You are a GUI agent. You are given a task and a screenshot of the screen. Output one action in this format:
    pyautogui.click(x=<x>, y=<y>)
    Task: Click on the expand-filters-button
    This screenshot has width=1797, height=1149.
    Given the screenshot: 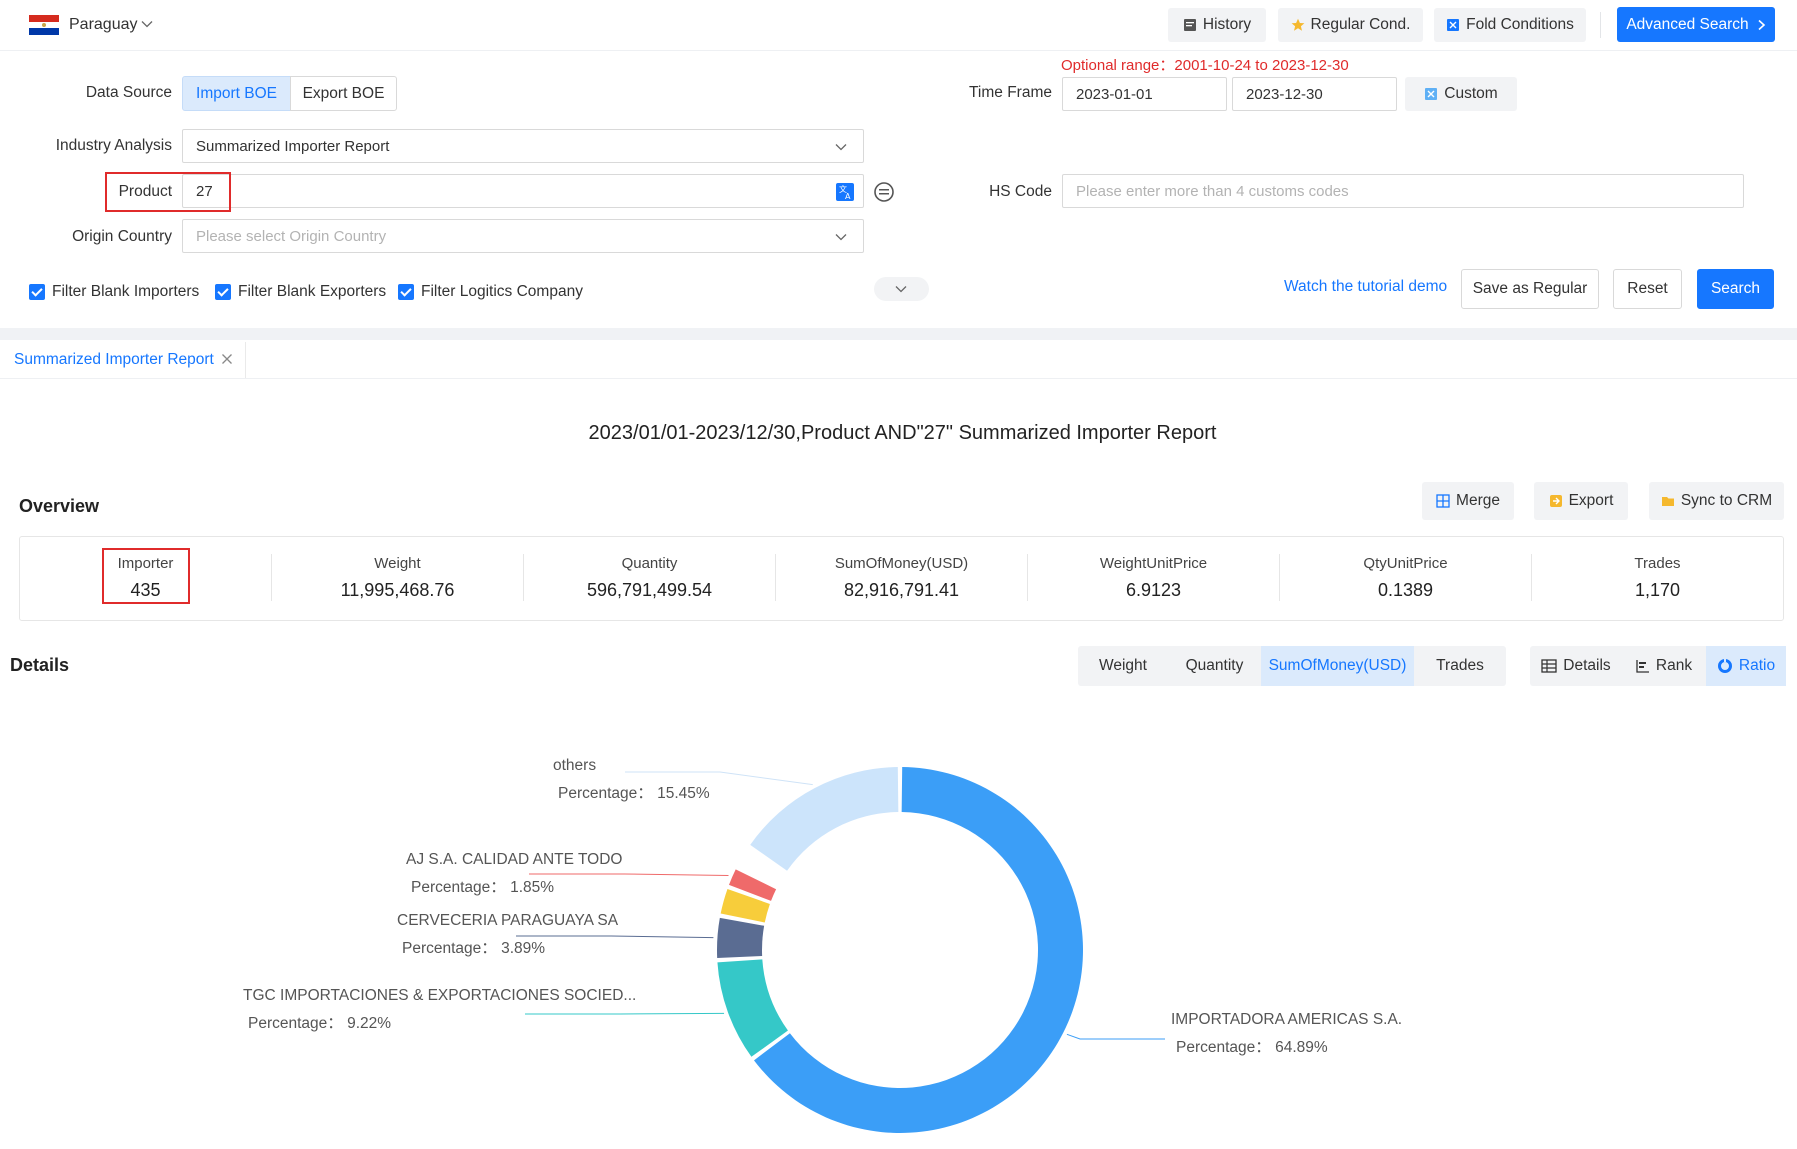 What is the action you would take?
    pyautogui.click(x=901, y=289)
    